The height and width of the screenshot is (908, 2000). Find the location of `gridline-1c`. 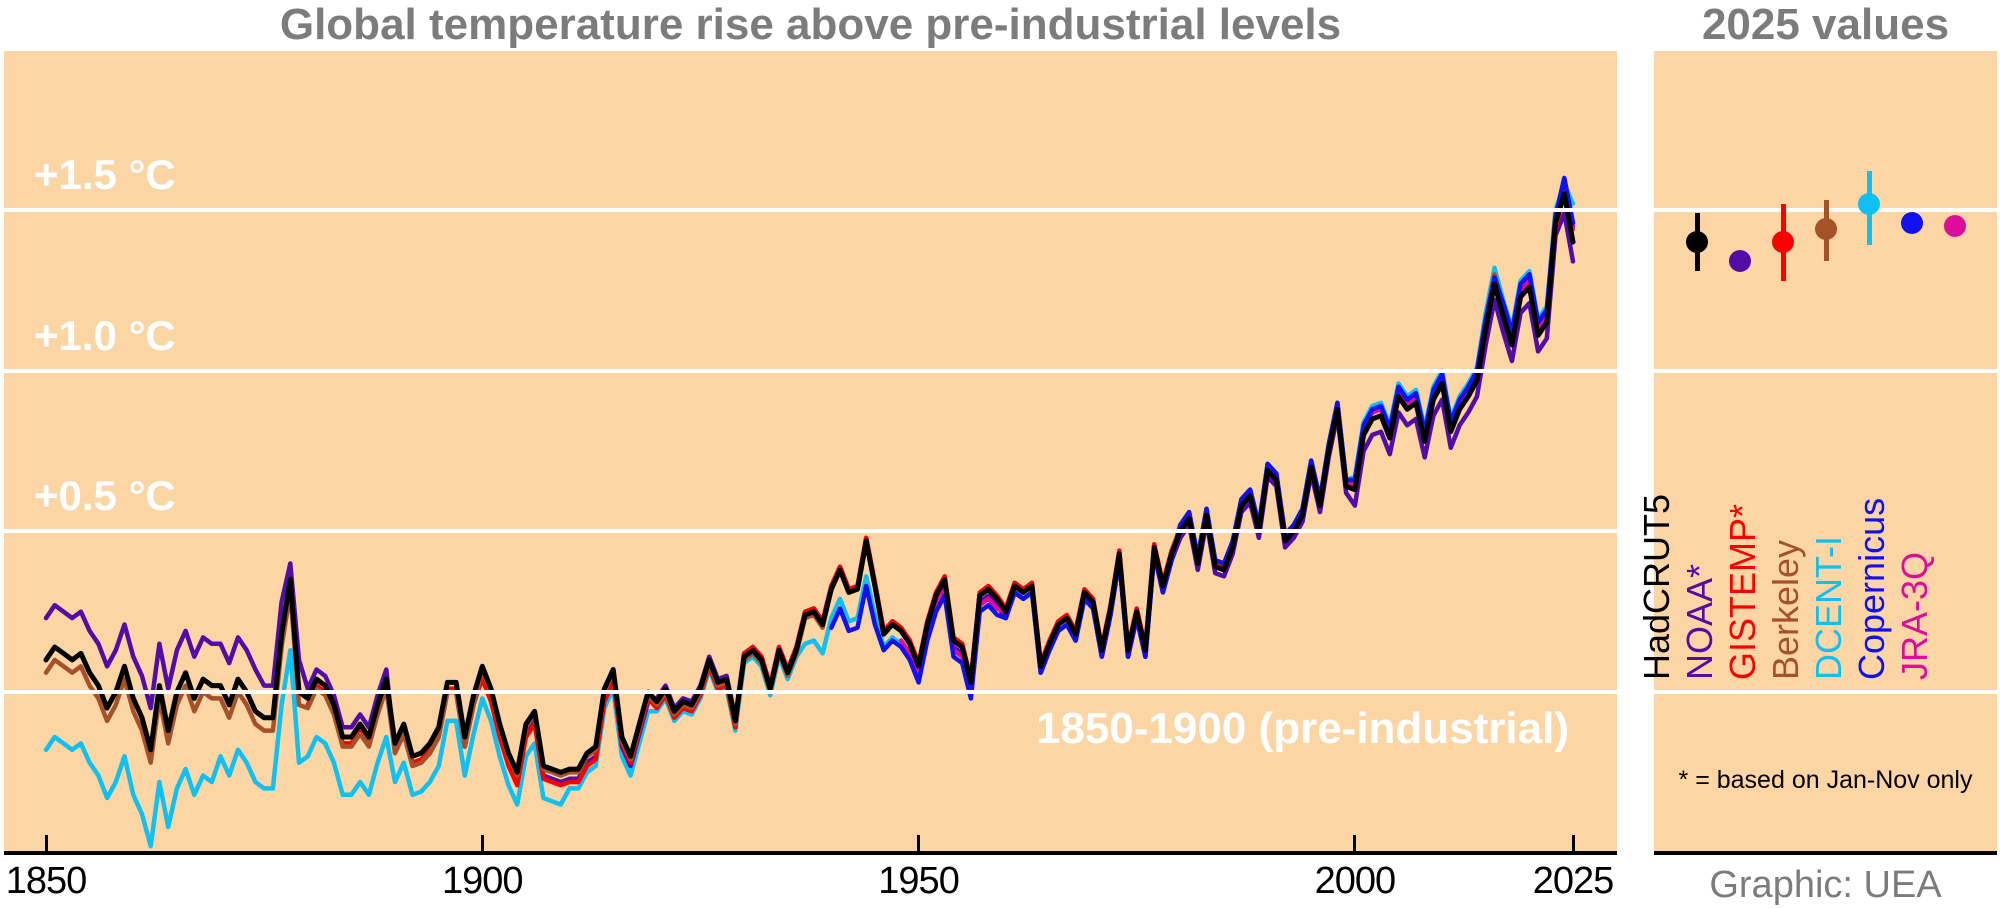

gridline-1c is located at coordinates (810, 370).